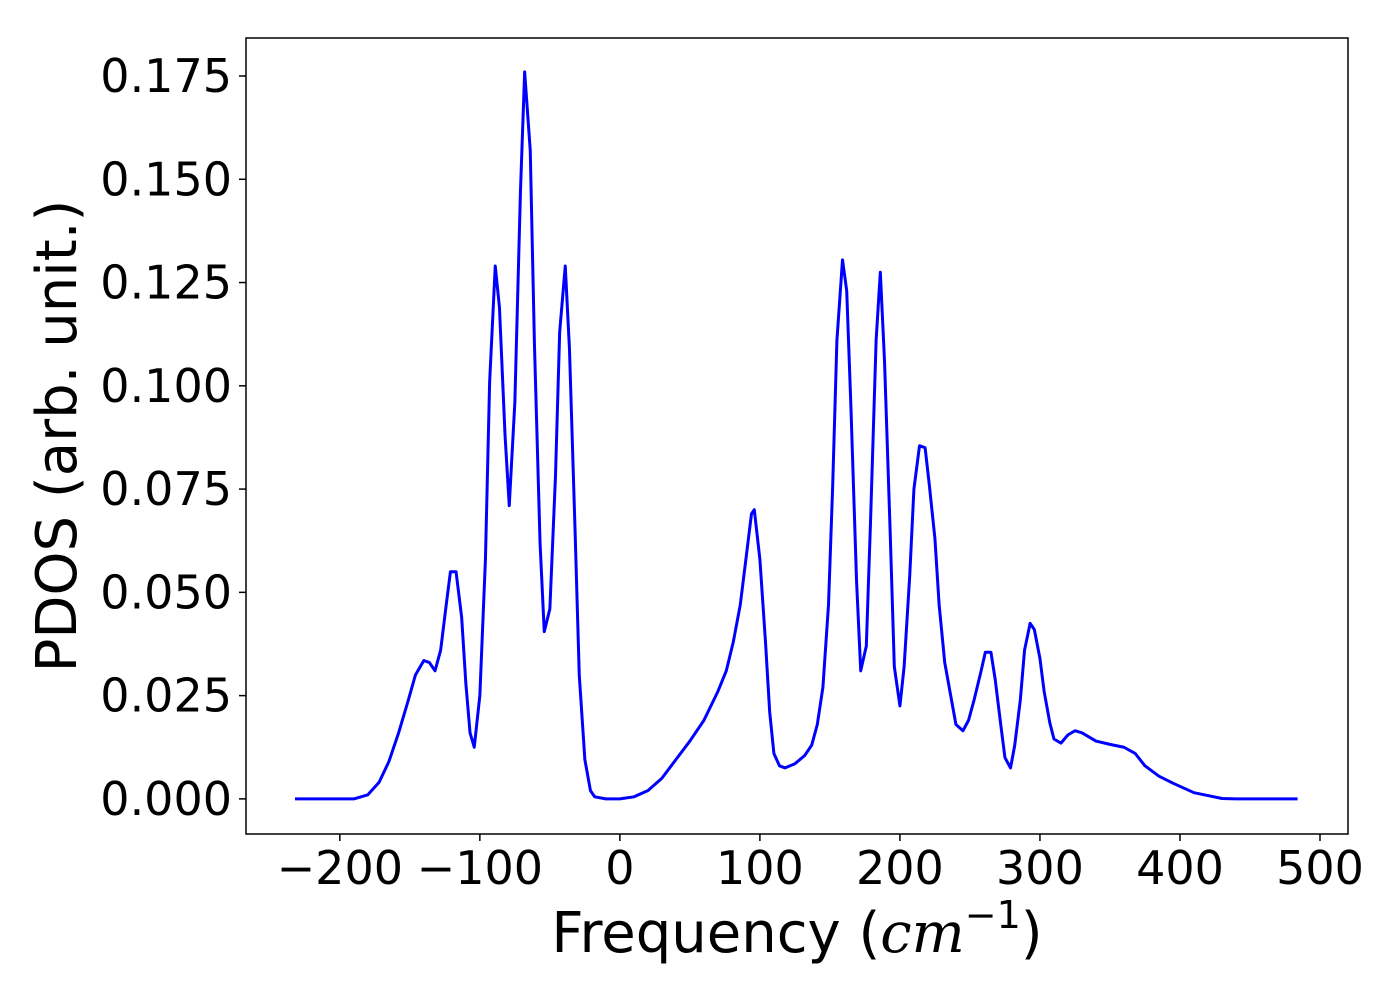 This screenshot has width=1400, height=1000. I want to click on x-axis-label-power: −1, so click(993, 915).